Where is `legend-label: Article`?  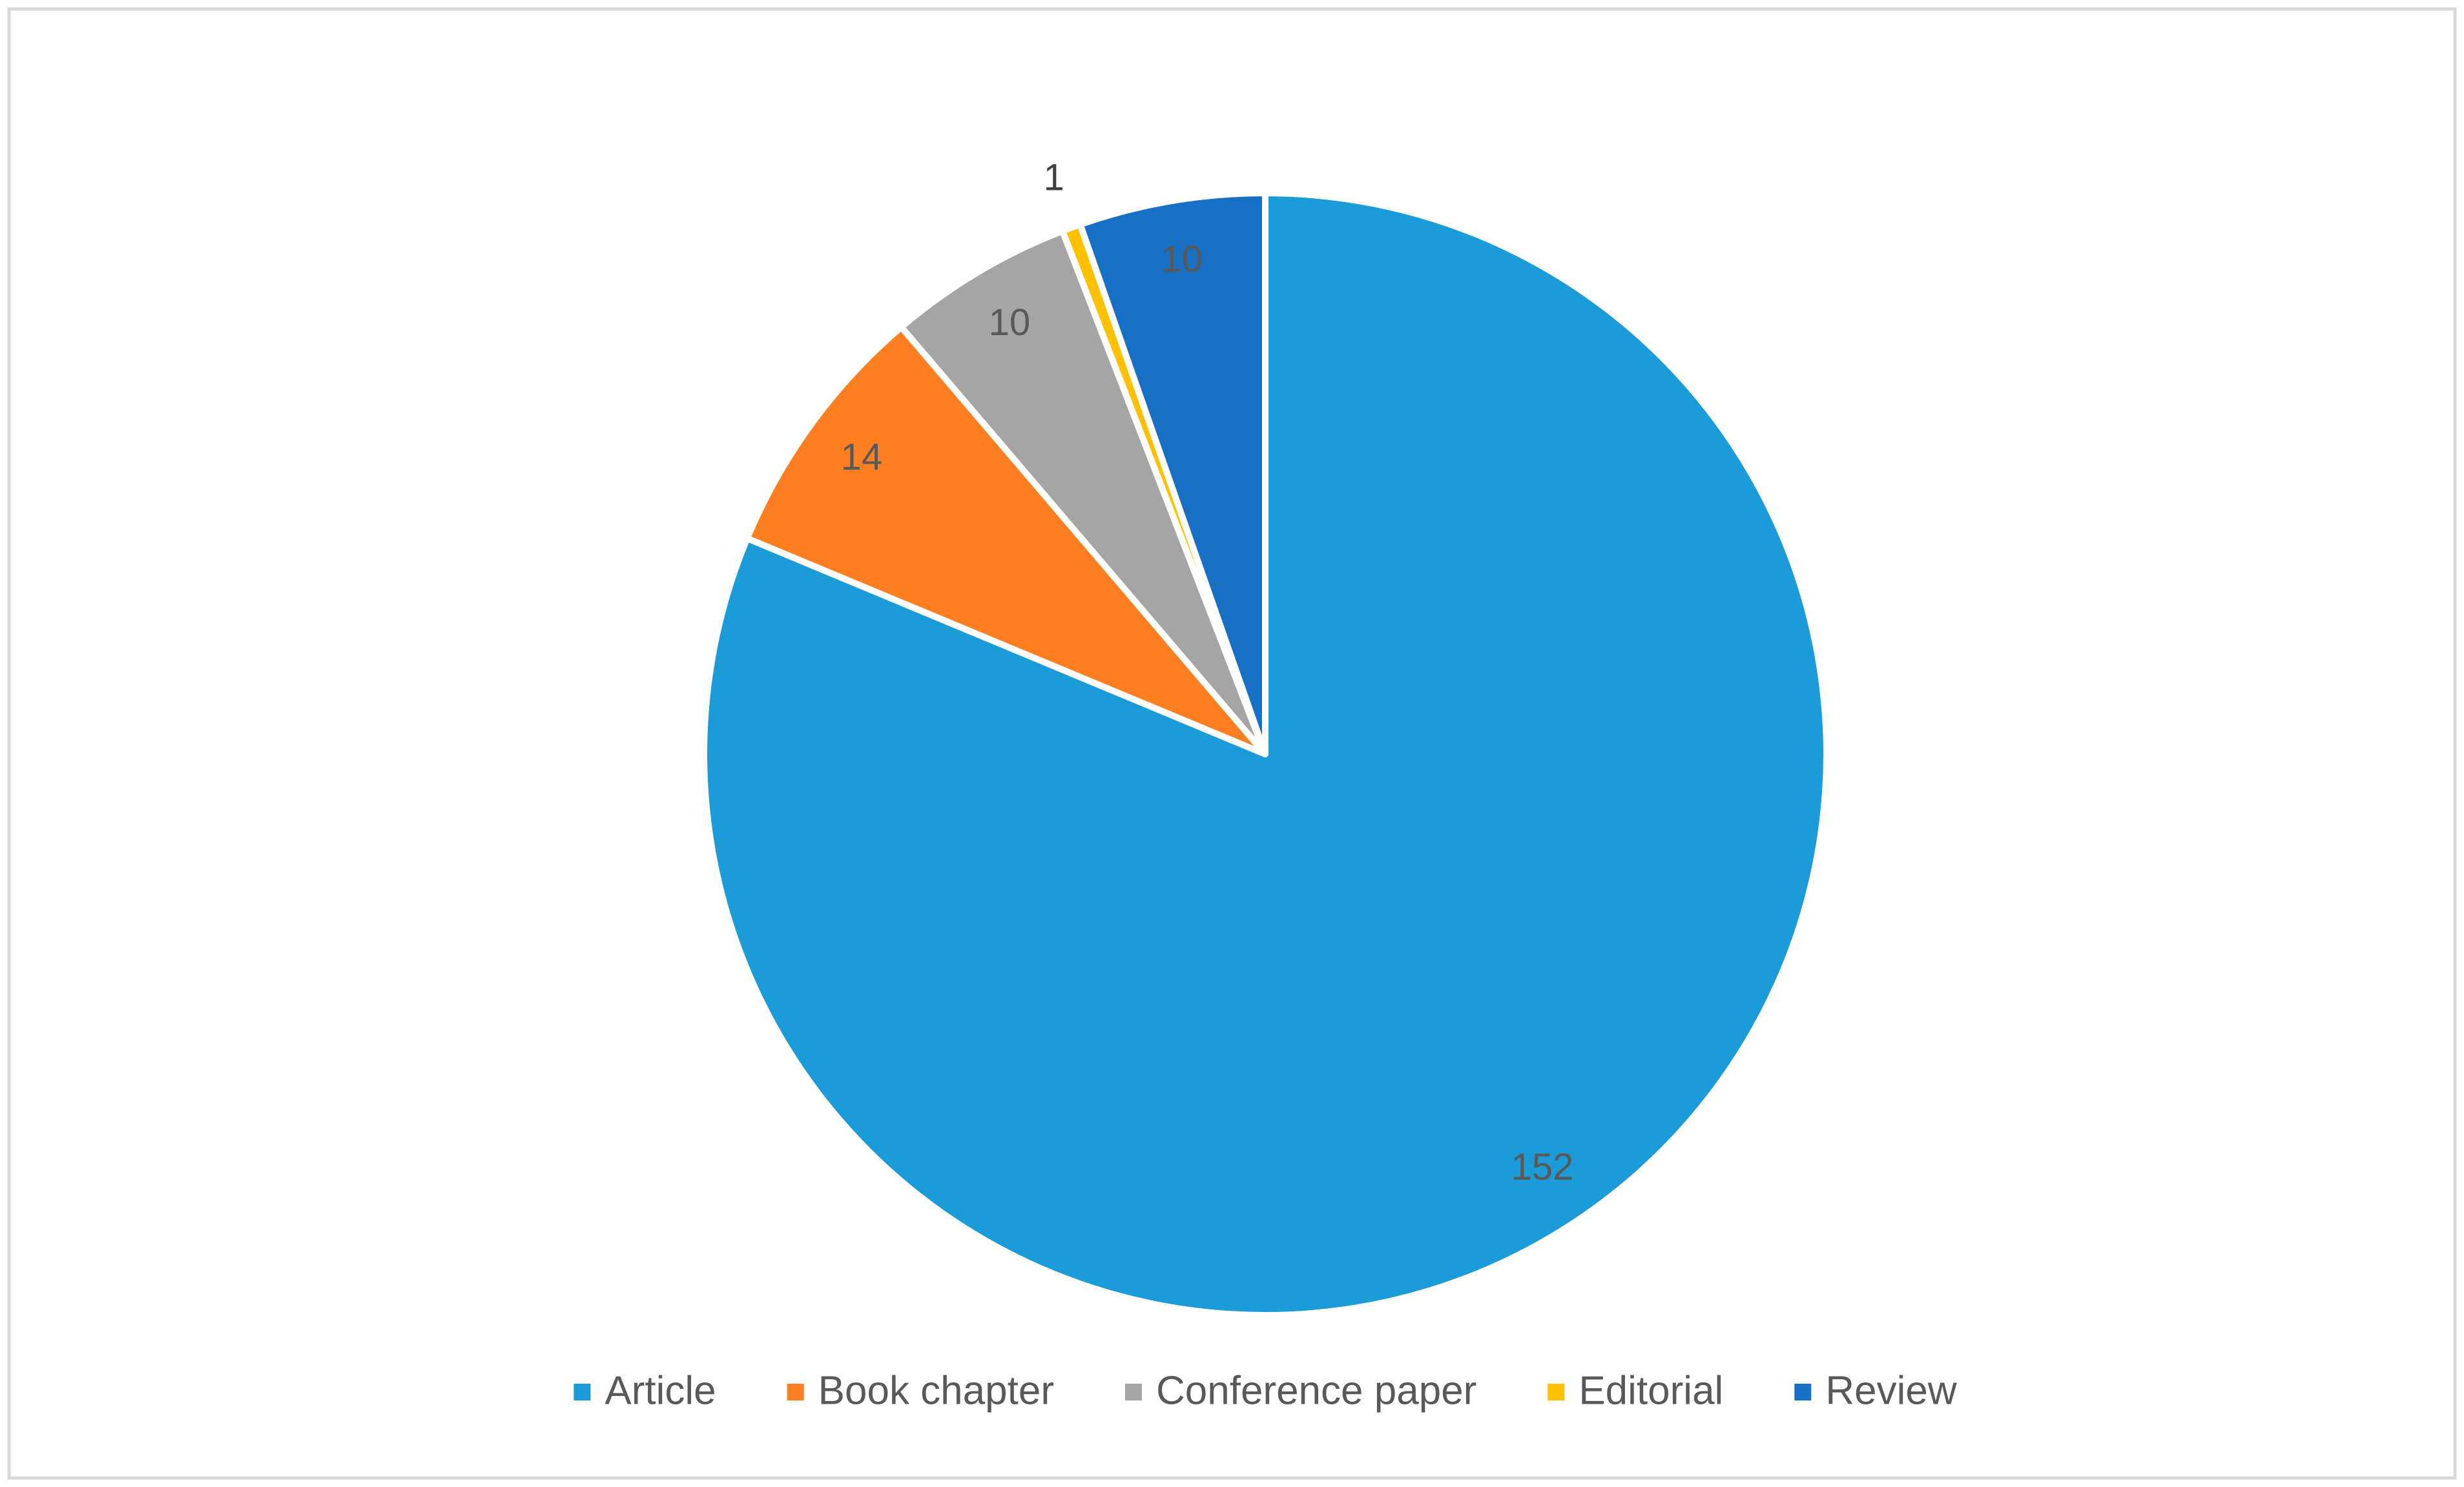
legend-label: Article is located at coordinates (660, 1391).